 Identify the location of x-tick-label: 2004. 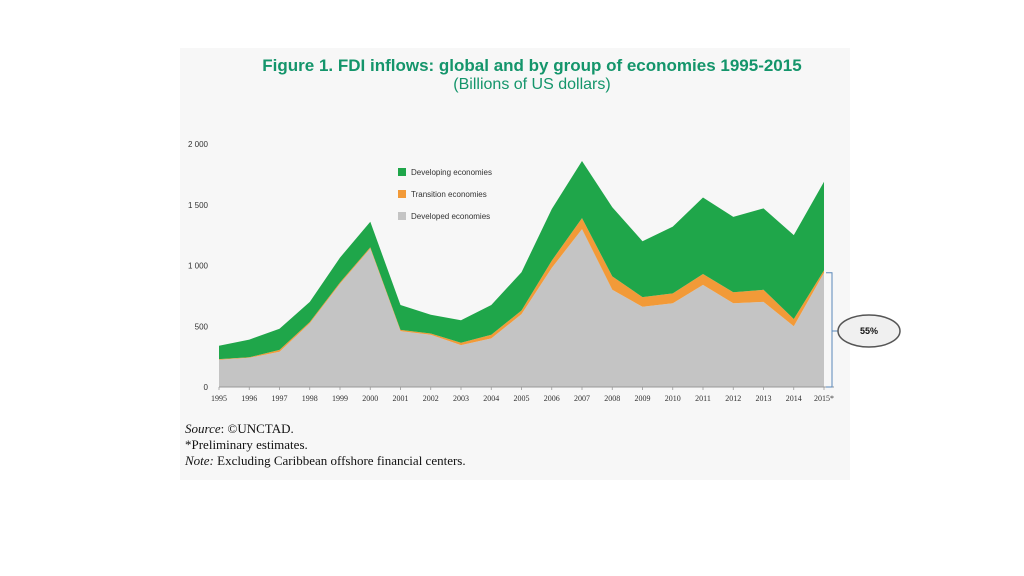
(491, 398).